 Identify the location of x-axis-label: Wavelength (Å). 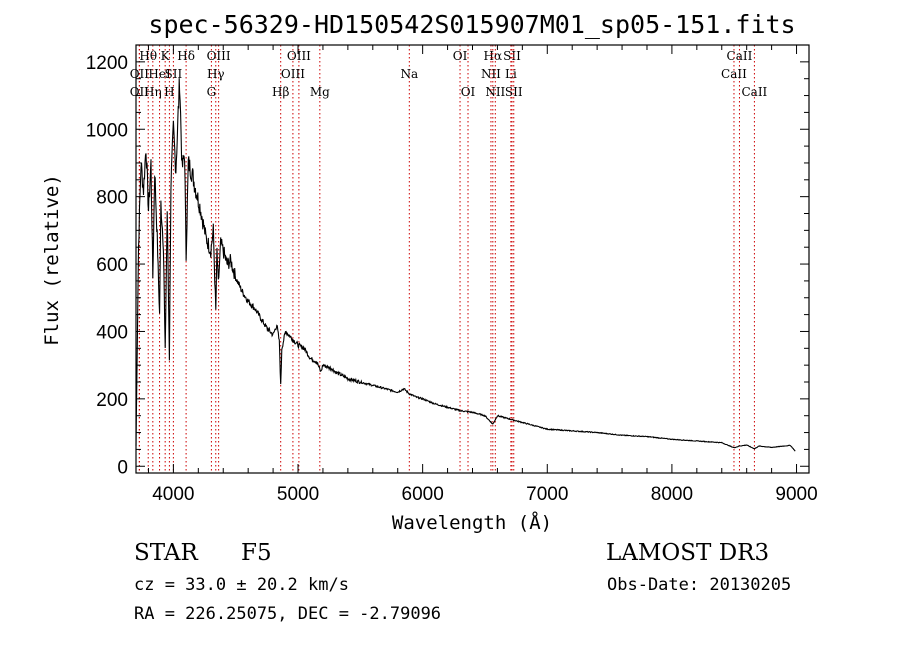
(472, 522).